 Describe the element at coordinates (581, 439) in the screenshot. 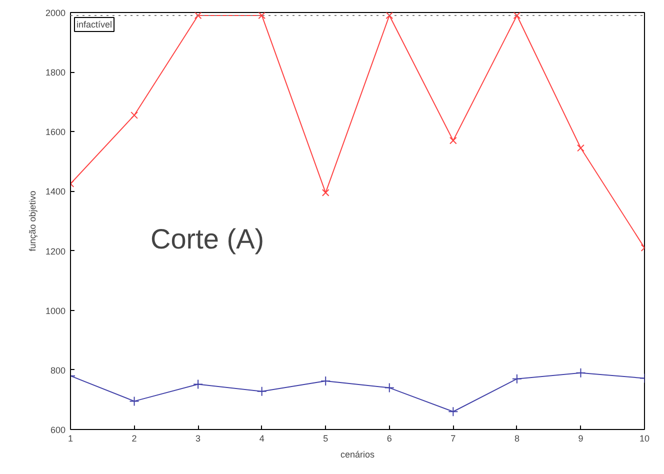

I see `x-tick-label: 9` at that location.